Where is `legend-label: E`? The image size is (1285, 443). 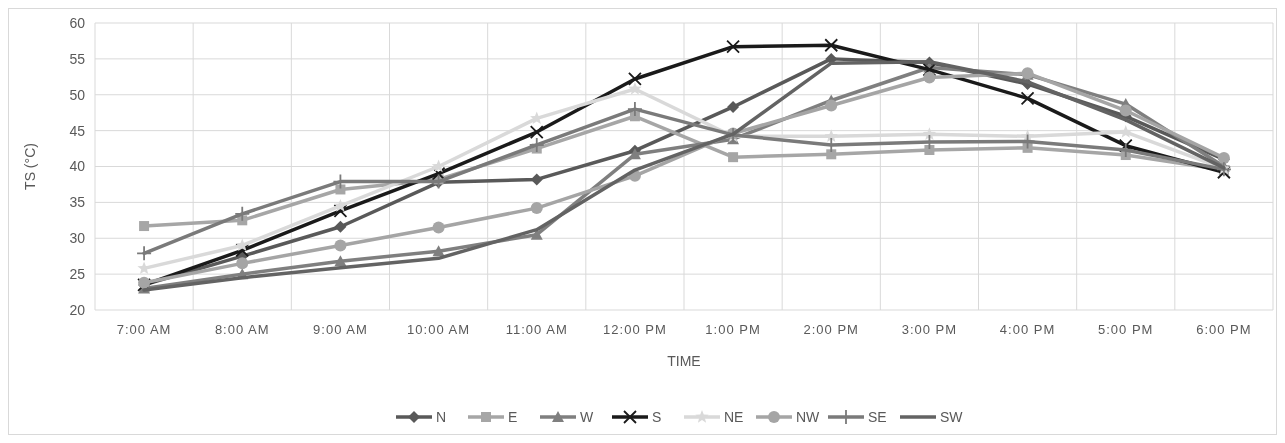 legend-label: E is located at coordinates (513, 416).